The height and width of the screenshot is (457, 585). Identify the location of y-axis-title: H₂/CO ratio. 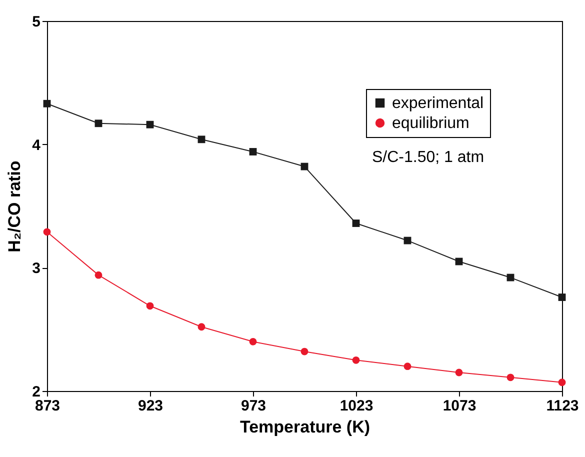
(14, 206).